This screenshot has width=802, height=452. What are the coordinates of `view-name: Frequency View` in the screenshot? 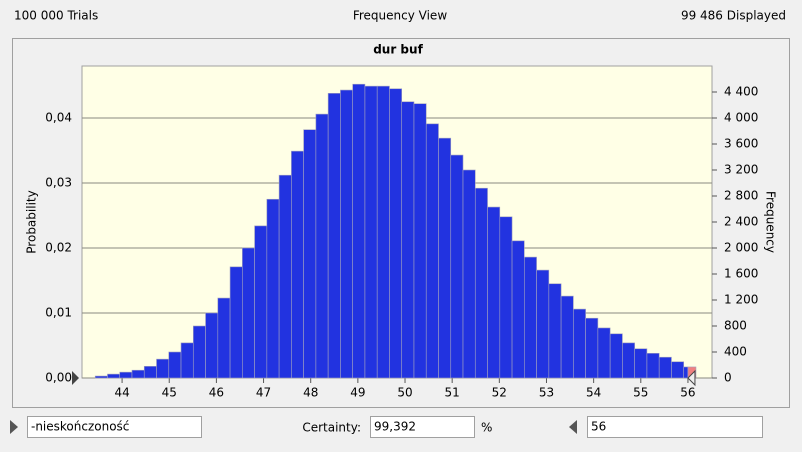 It's located at (400, 16).